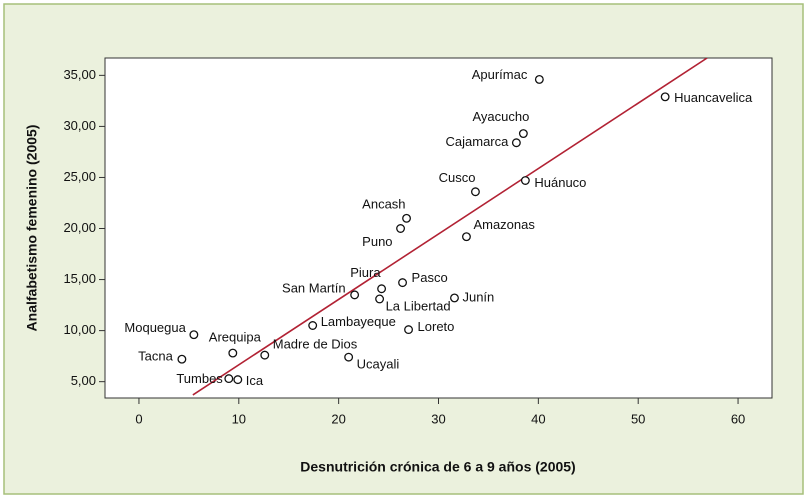 The image size is (808, 499). Describe the element at coordinates (239, 418) in the screenshot. I see `x-tick-label: 10` at that location.